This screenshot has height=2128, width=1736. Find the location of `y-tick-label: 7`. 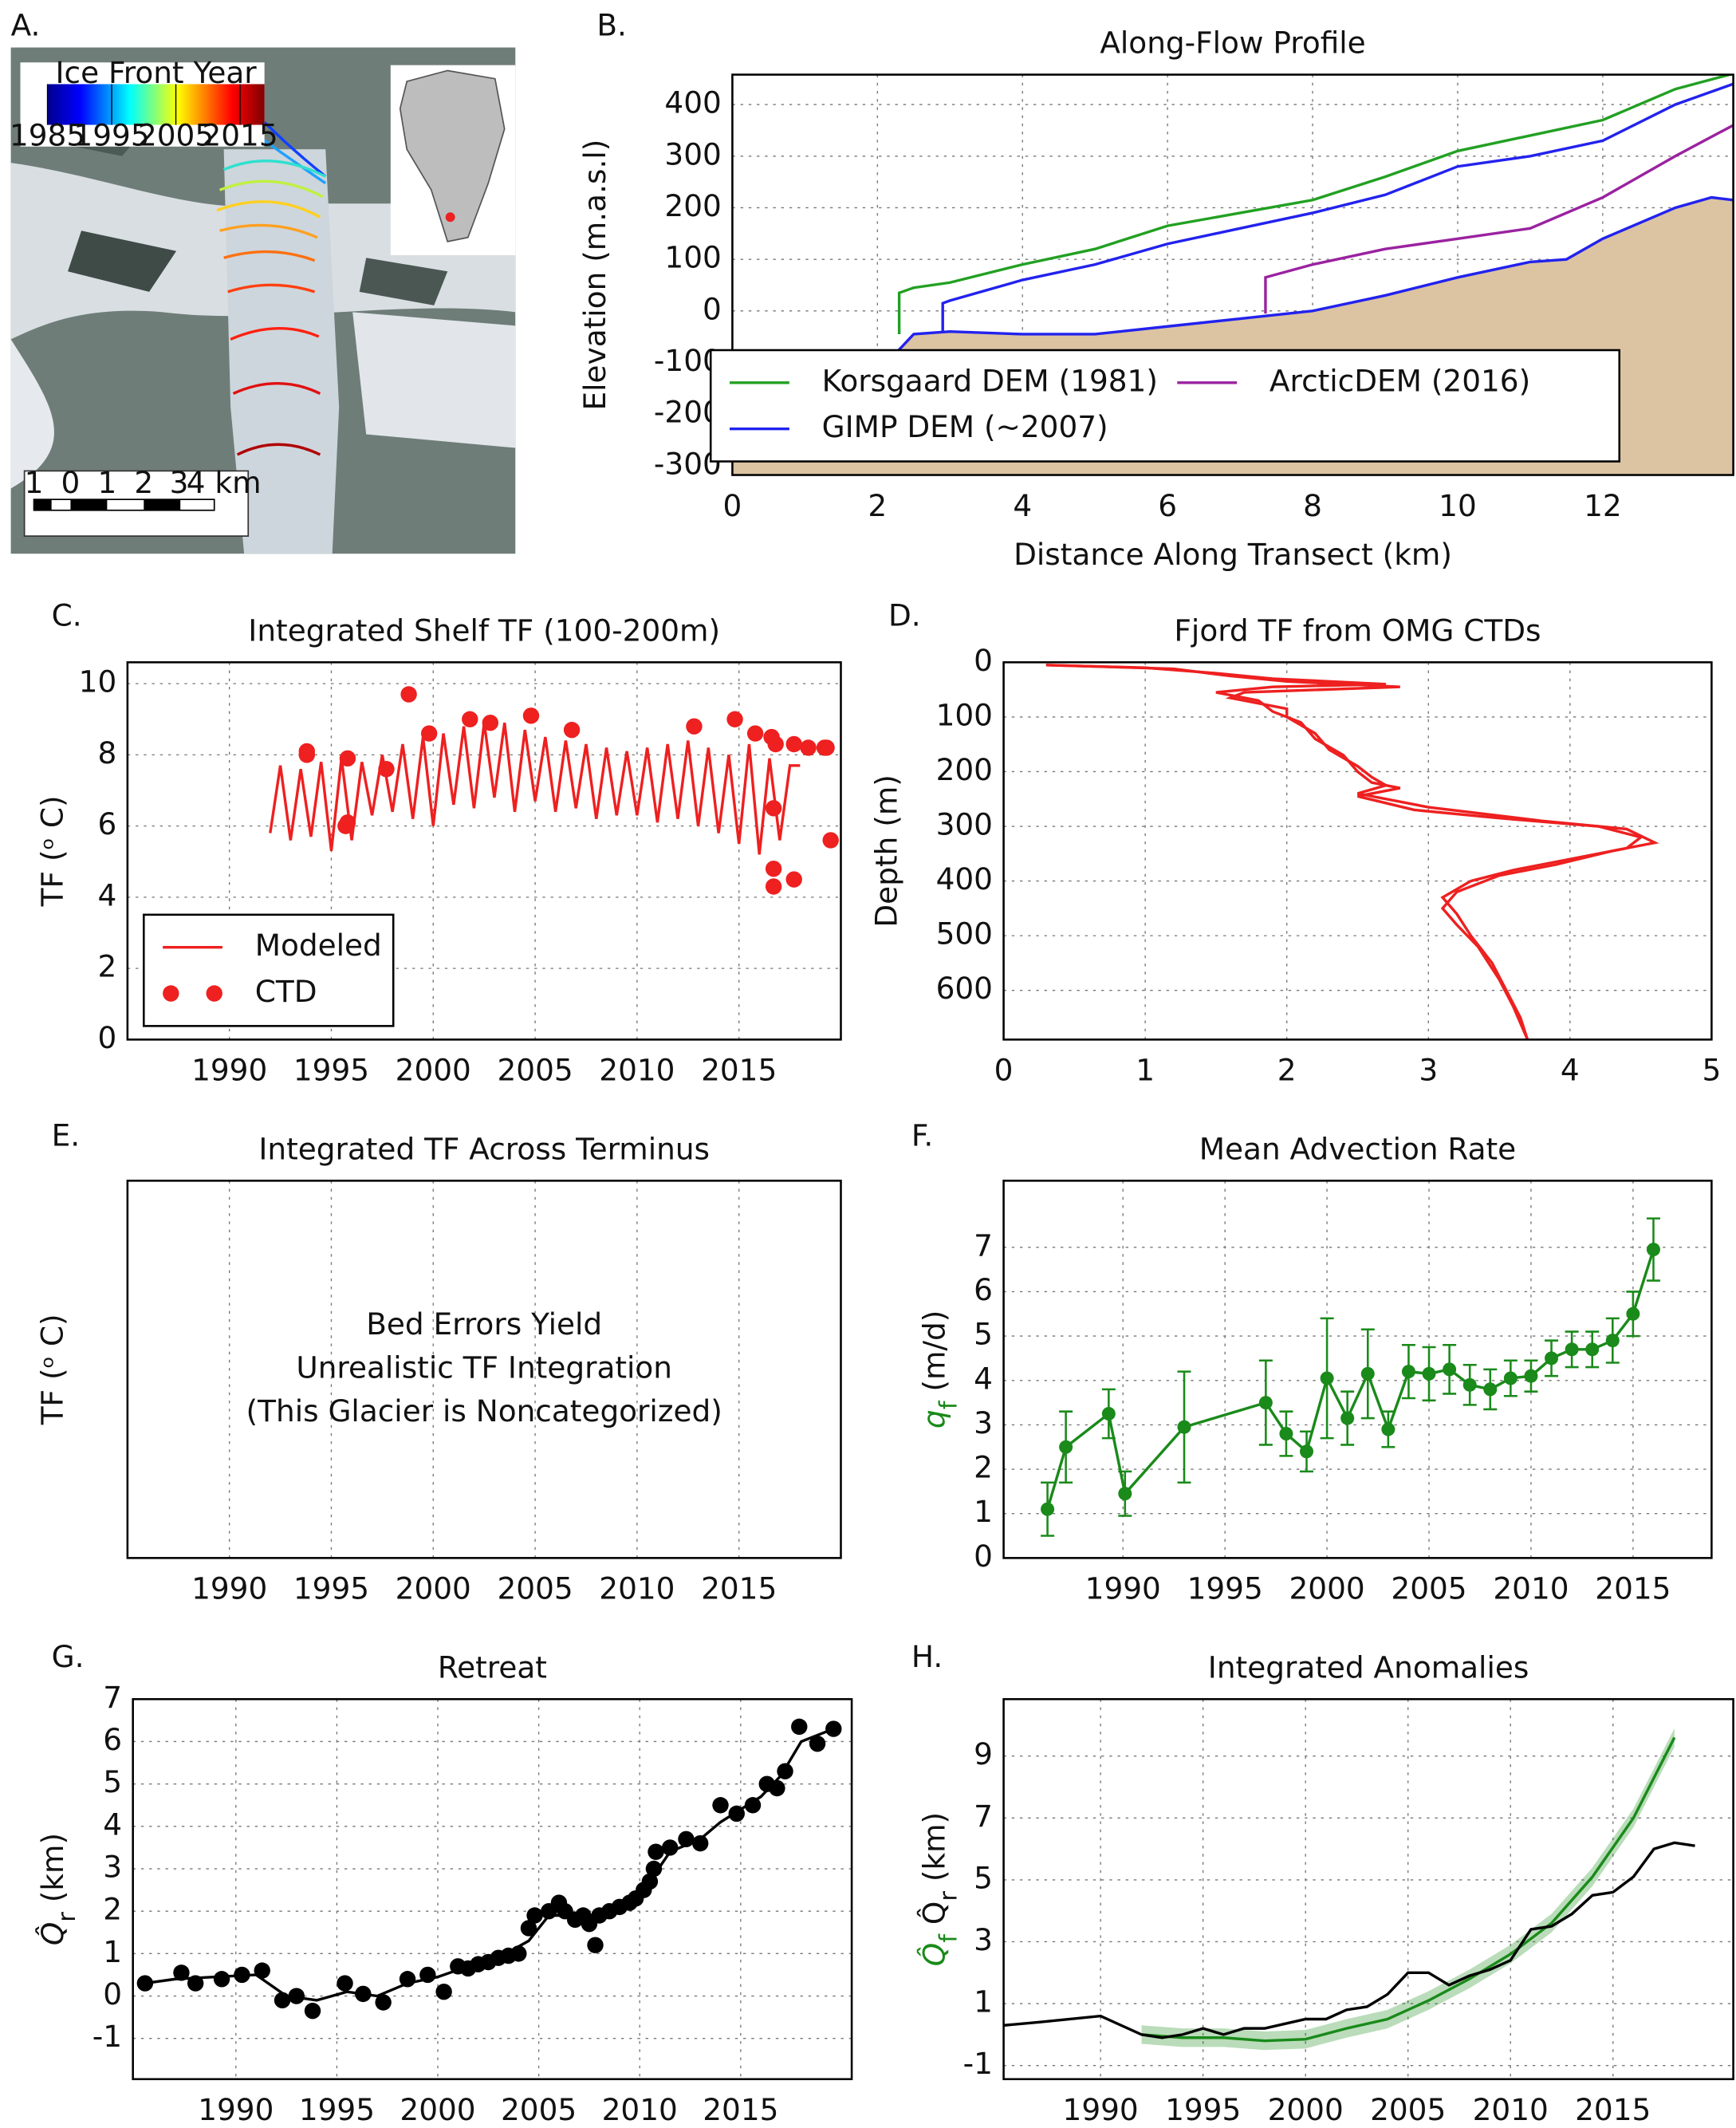

y-tick-label: 7 is located at coordinates (113, 1697).